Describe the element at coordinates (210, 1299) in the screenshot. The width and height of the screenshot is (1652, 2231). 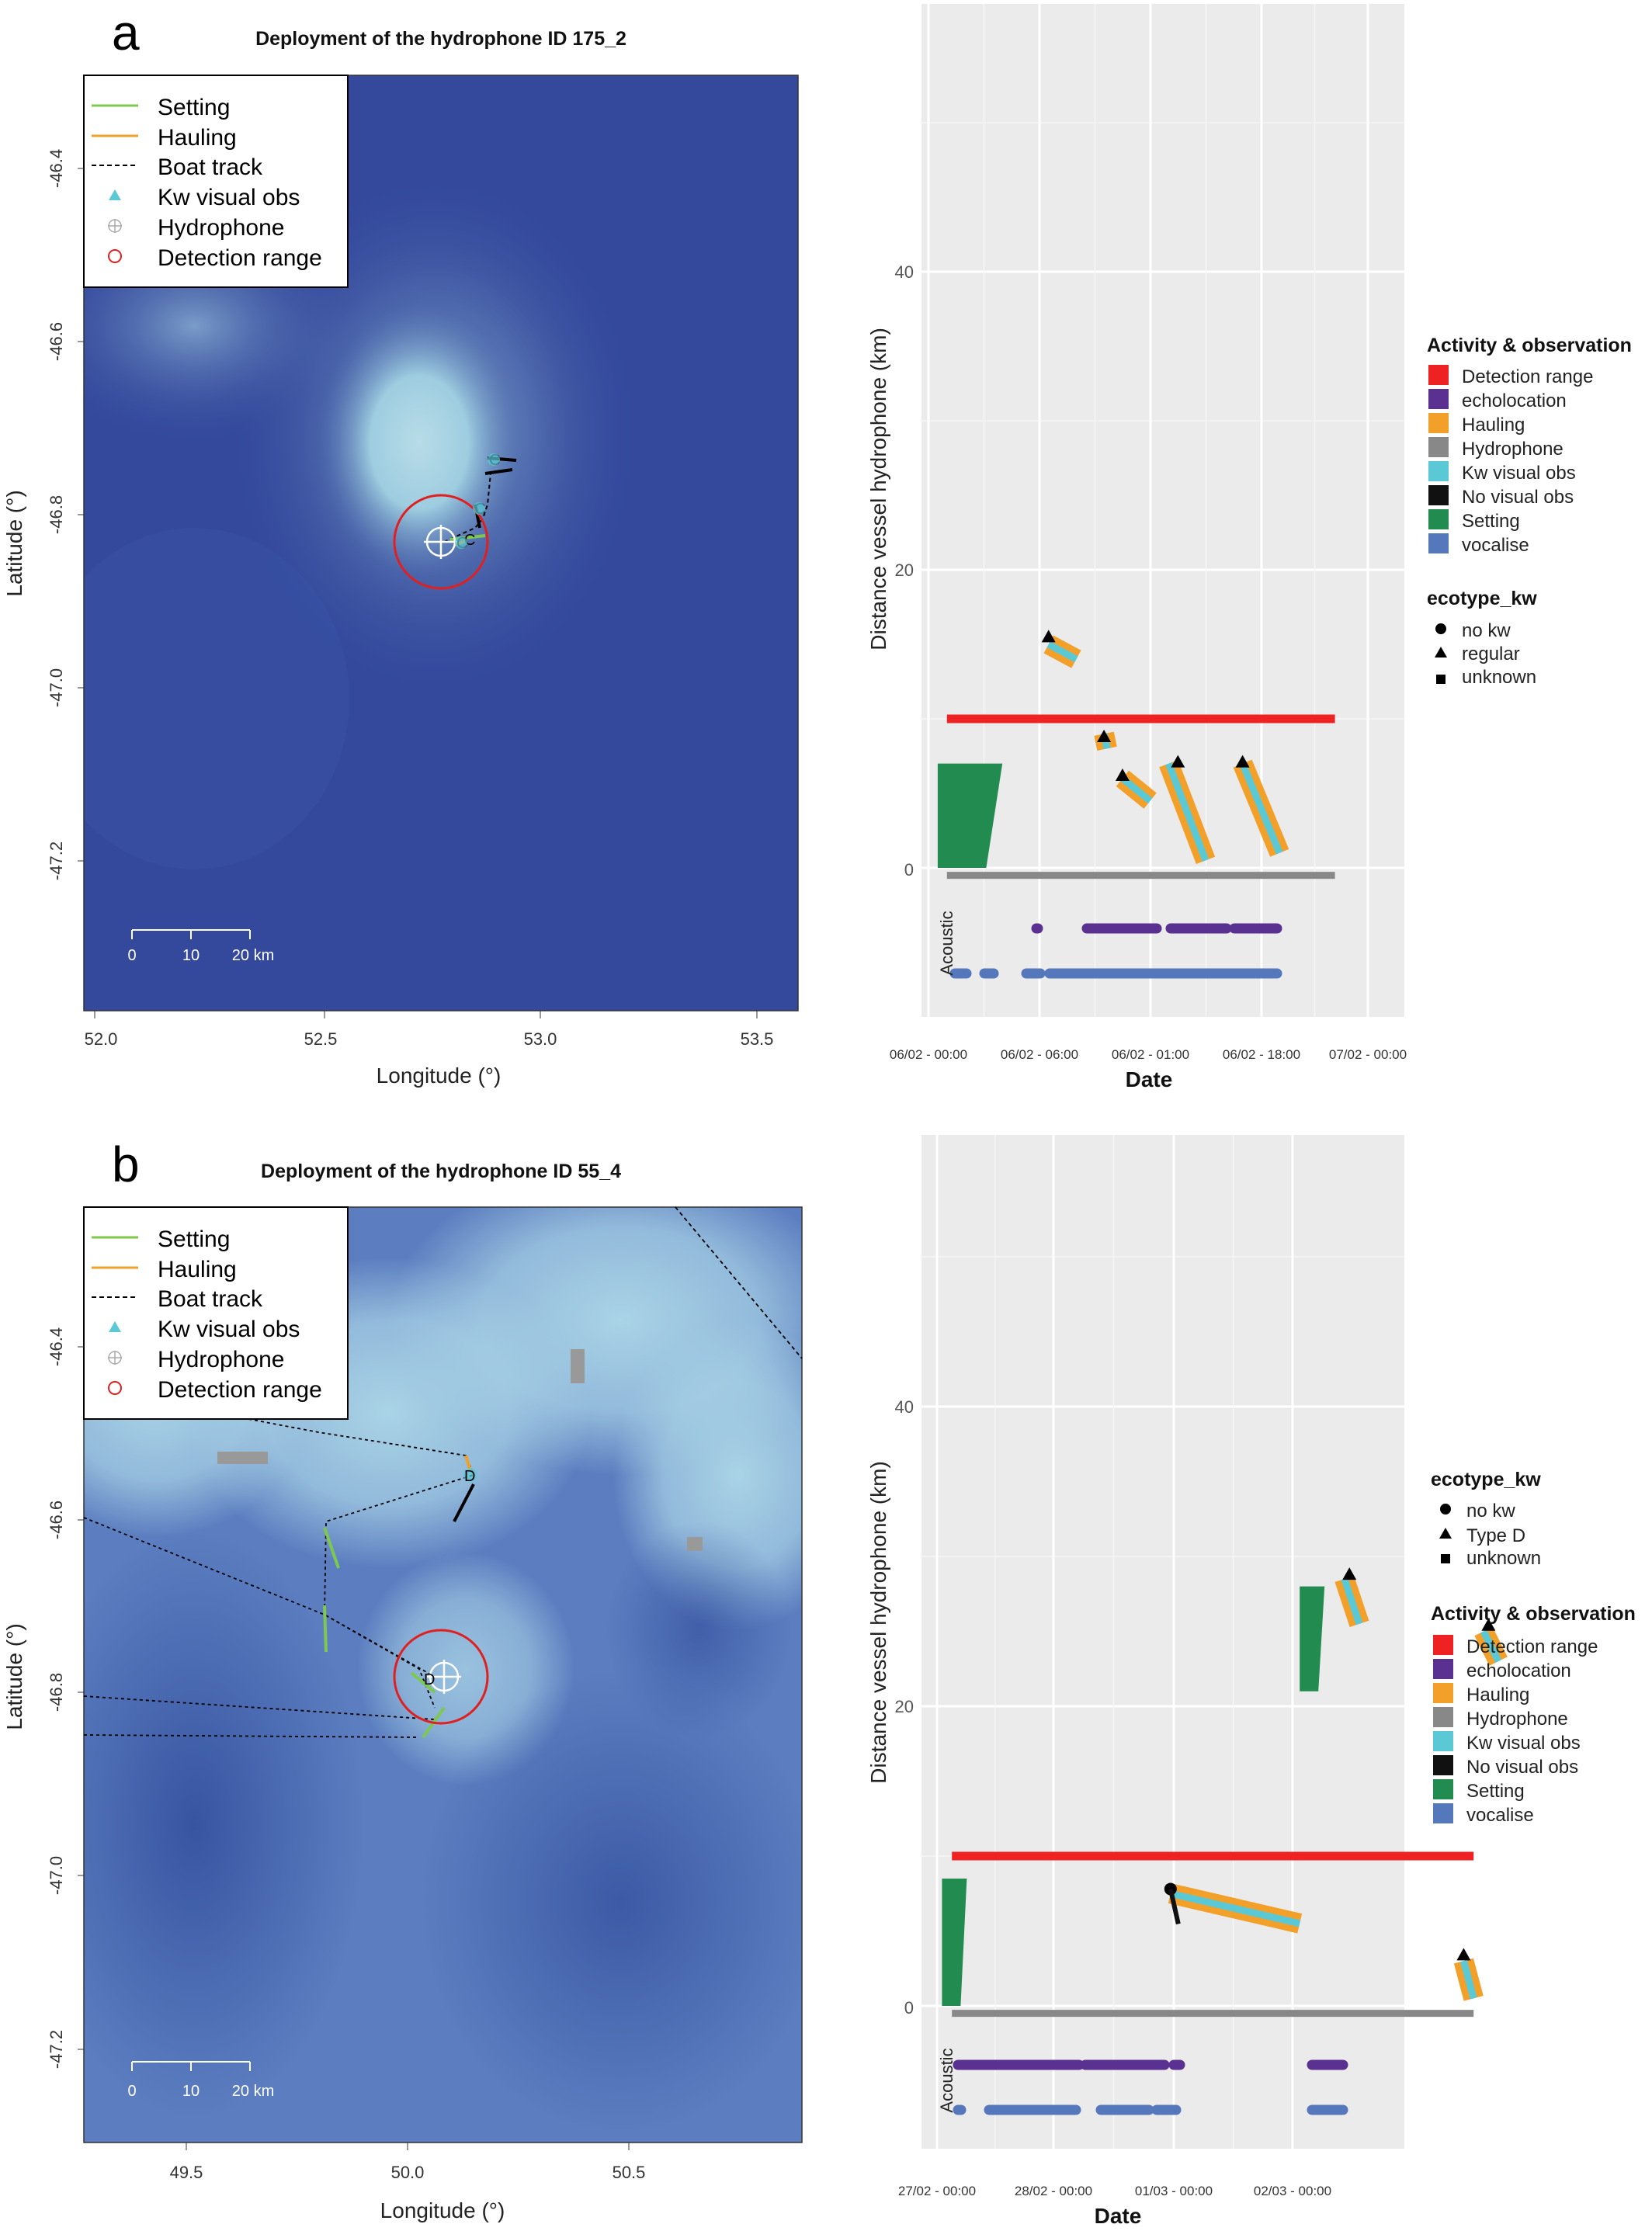
I see `legend-label: Boat track` at that location.